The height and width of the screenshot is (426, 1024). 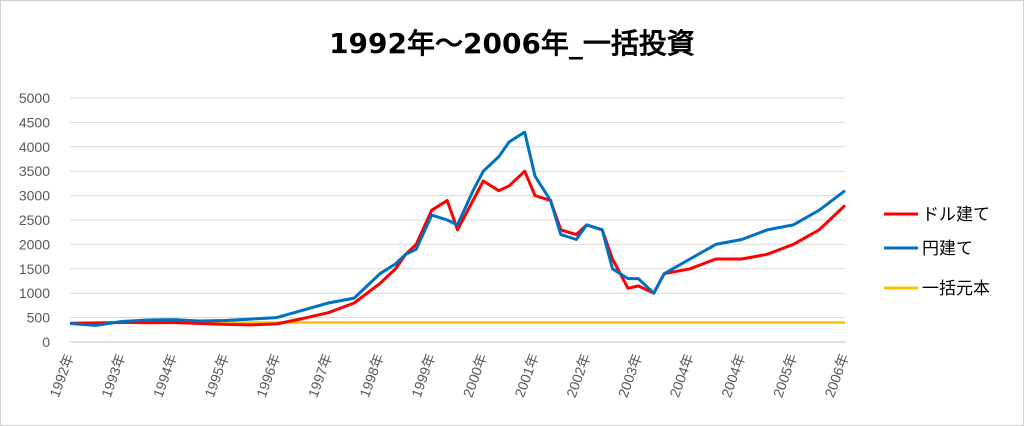 I want to click on chart-title: 1992年～2006年_一括投資, so click(x=512, y=43).